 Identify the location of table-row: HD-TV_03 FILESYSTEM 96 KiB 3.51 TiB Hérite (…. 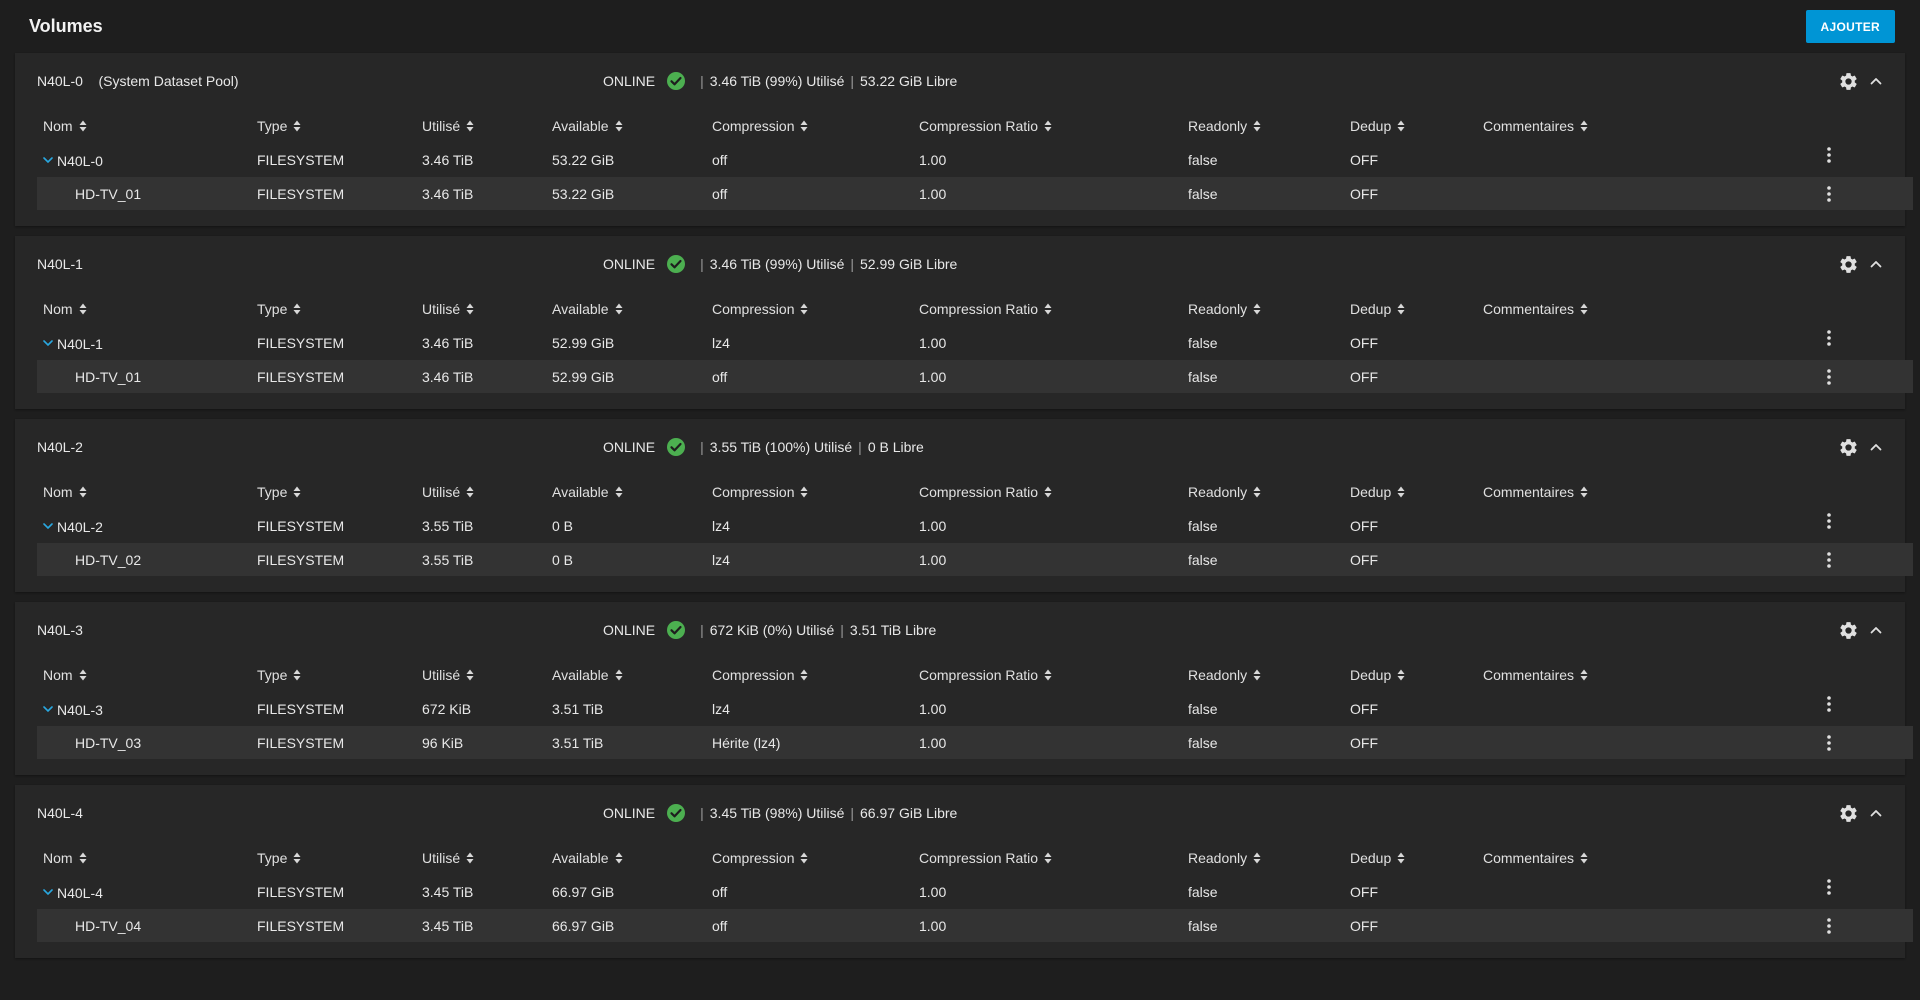
(975, 742).